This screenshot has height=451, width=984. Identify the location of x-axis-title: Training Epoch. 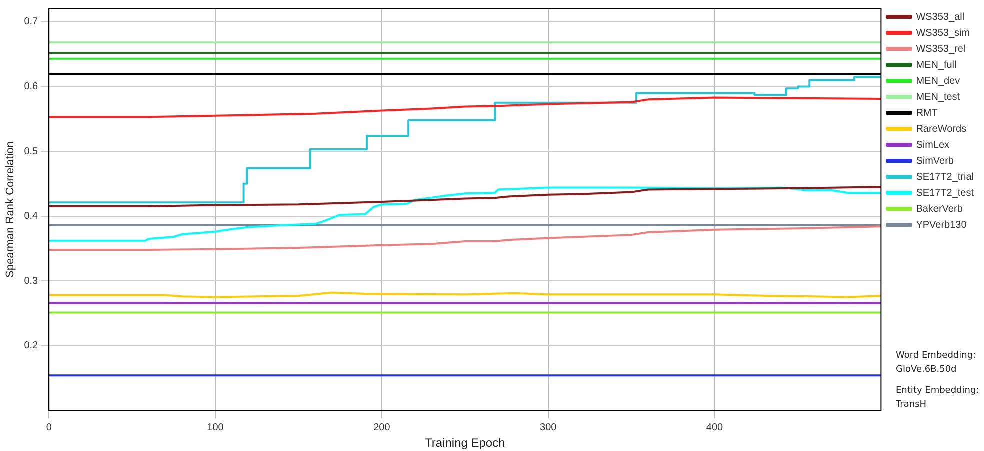
(465, 443).